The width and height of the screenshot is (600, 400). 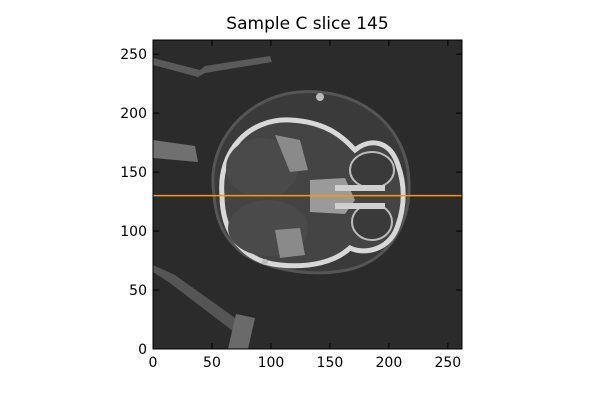 What do you see at coordinates (330, 363) in the screenshot?
I see `x-tick-label: 150` at bounding box center [330, 363].